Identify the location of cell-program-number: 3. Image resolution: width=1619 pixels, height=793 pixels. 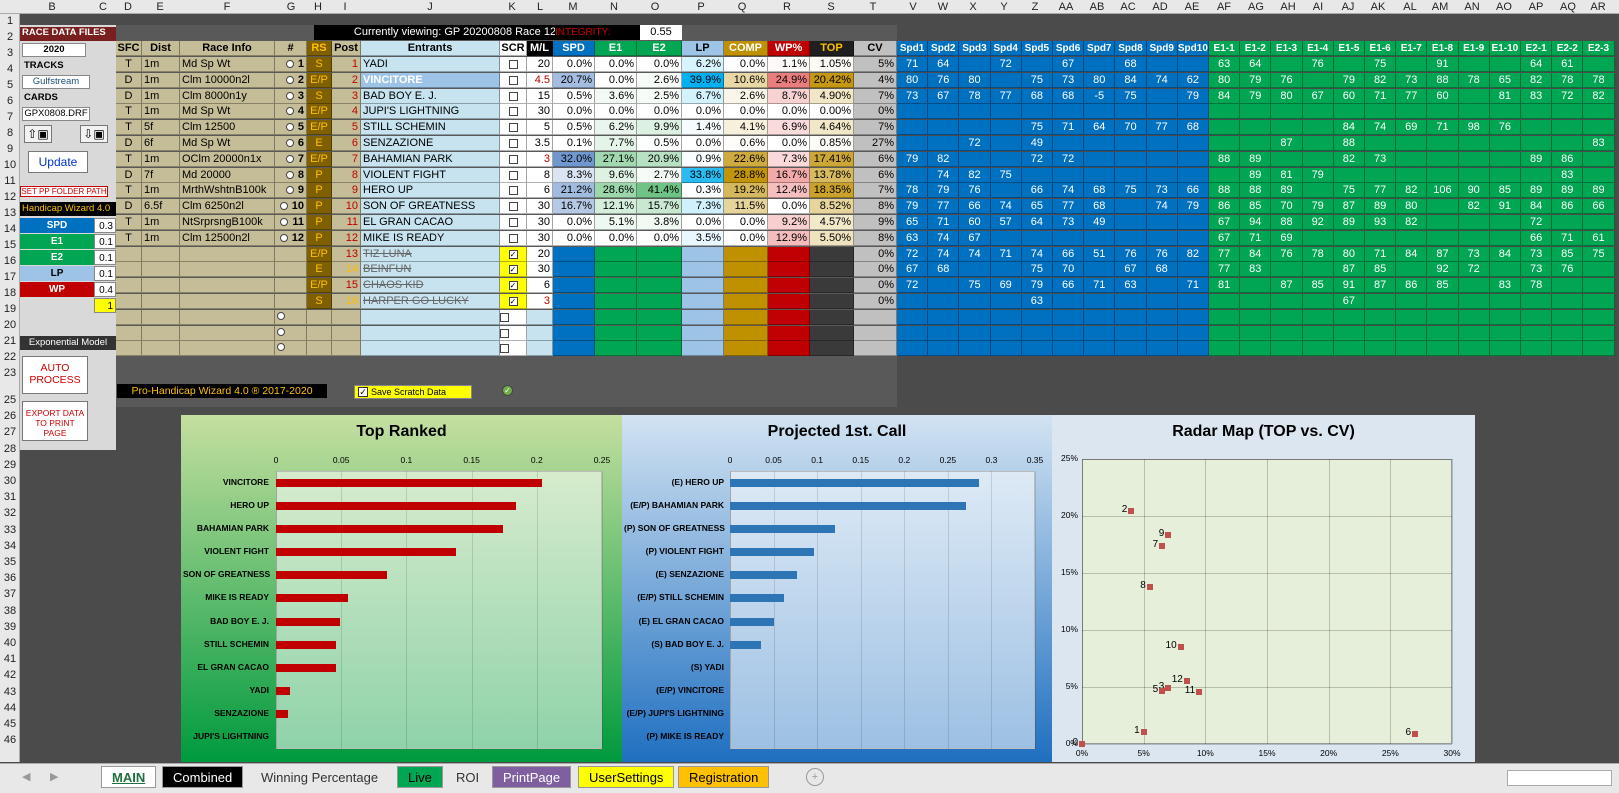
(291, 96).